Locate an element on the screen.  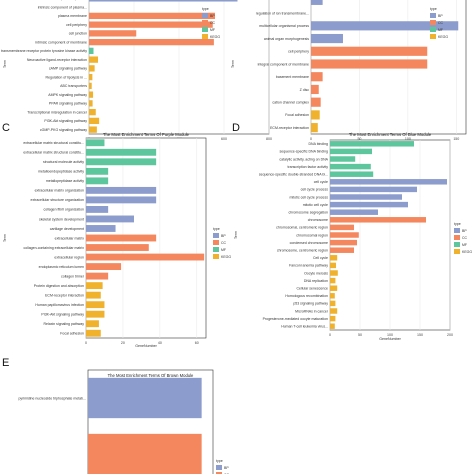
y-tick-label: extracellular region is located at coordinates (69, 257).